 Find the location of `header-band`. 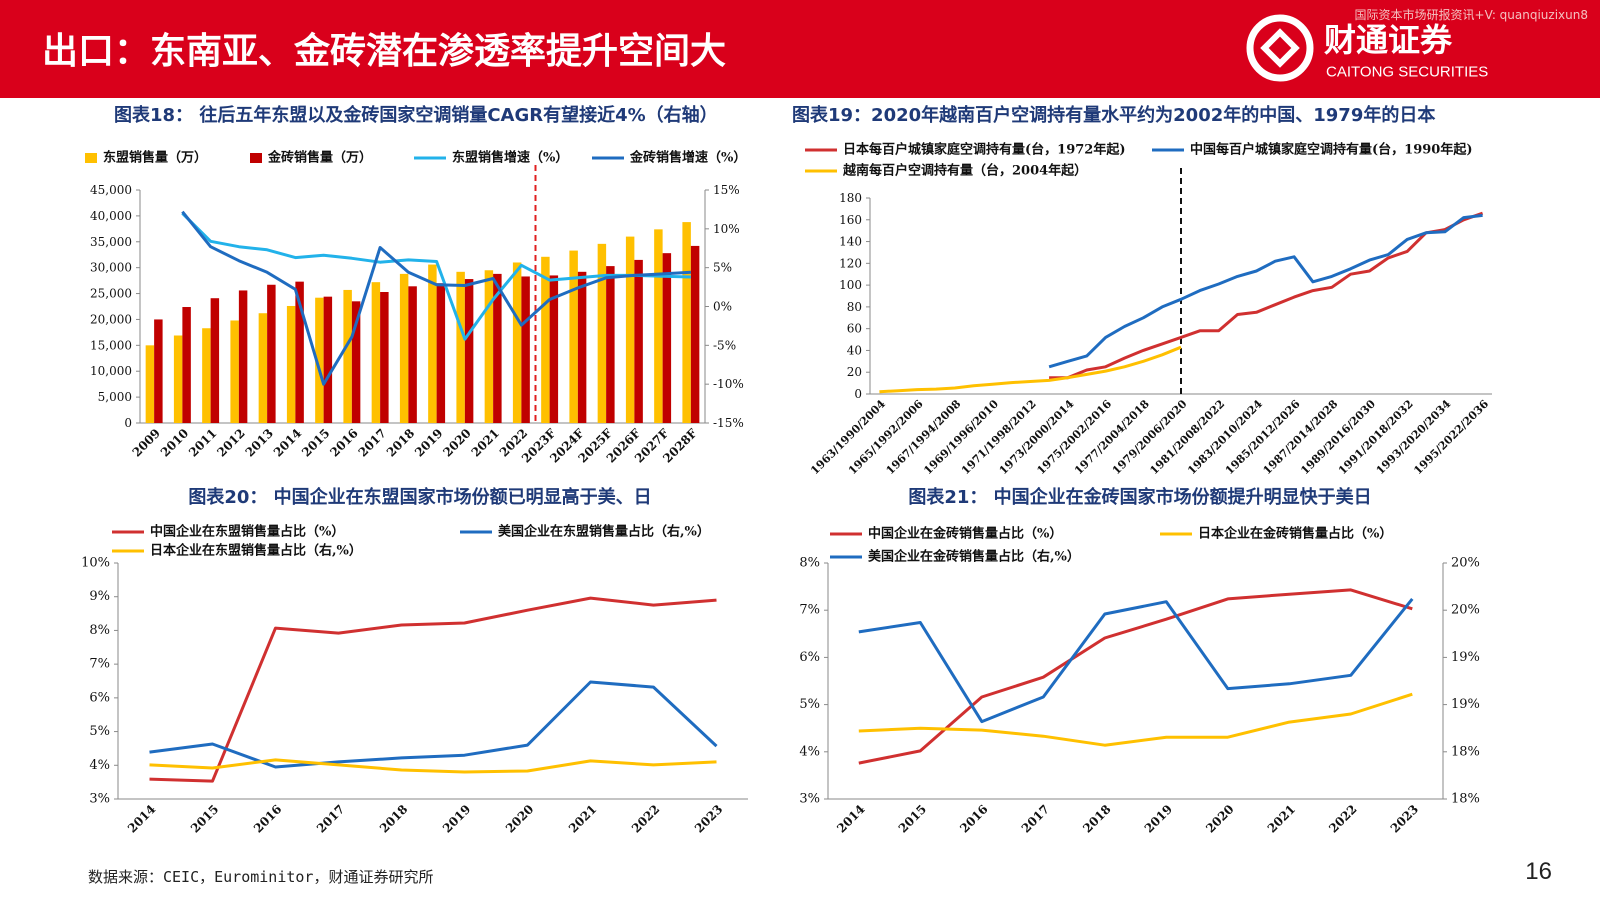

header-band is located at coordinates (800, 49).